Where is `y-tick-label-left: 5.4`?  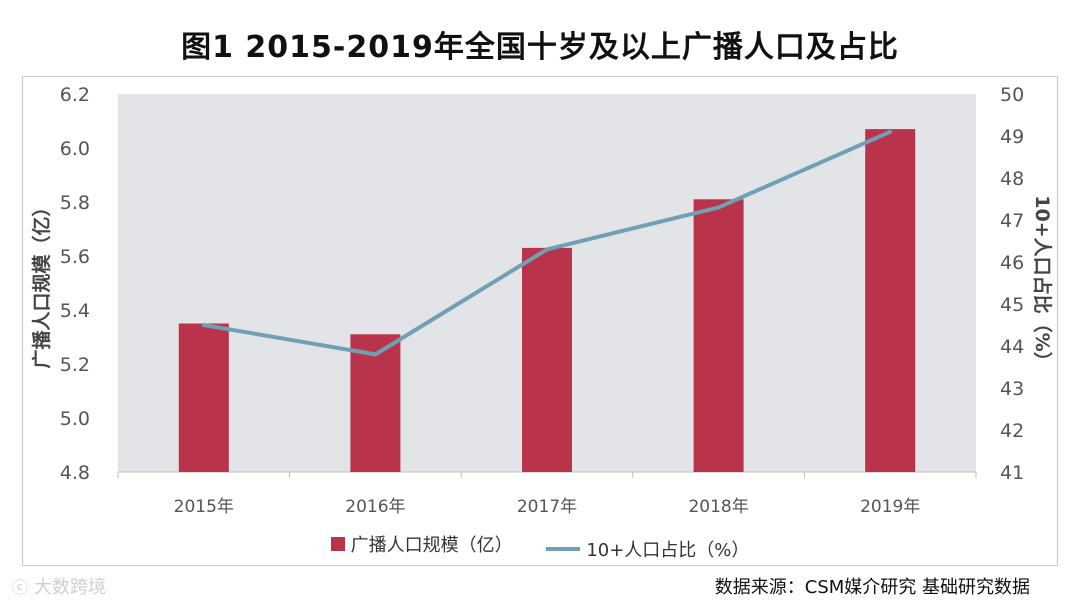 y-tick-label-left: 5.4 is located at coordinates (75, 311).